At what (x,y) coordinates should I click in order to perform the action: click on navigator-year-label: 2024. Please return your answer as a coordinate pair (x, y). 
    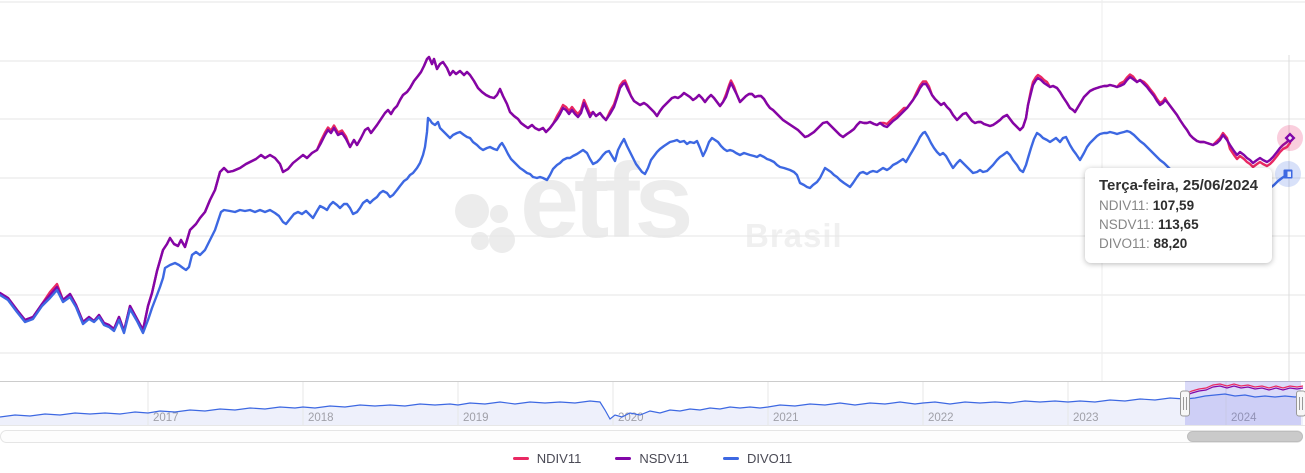
    Looking at the image, I should click on (1244, 418).